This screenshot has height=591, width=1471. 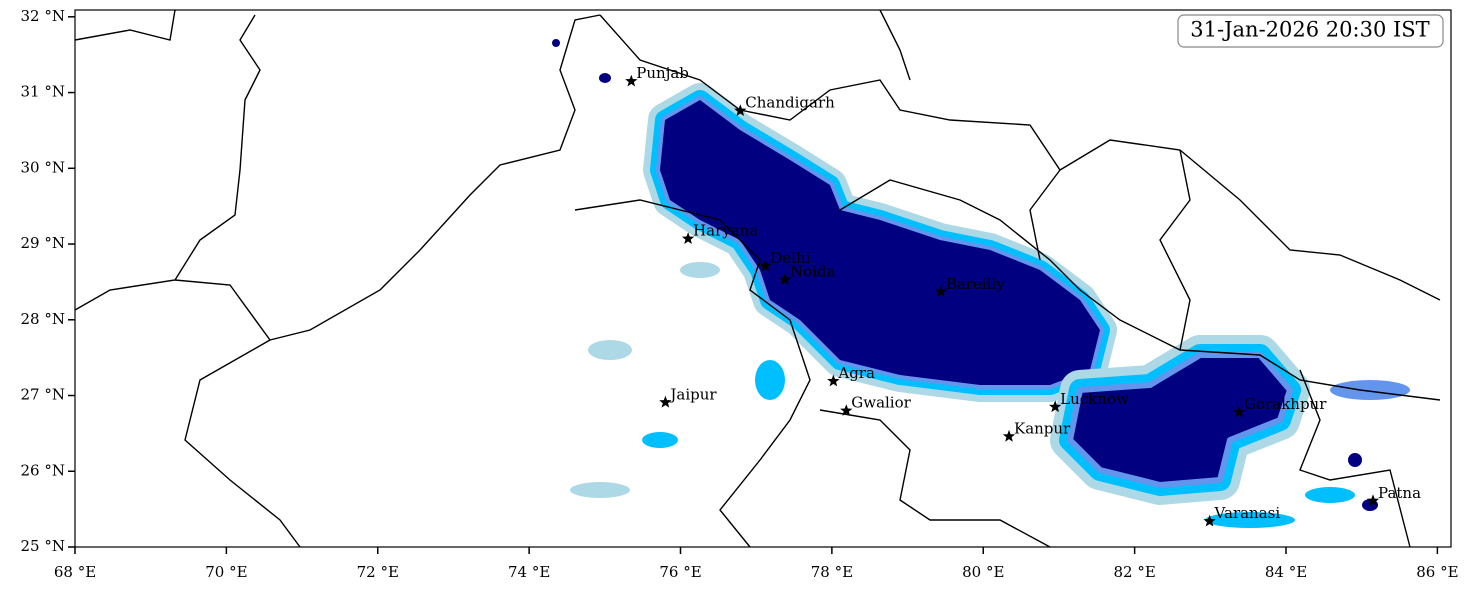 What do you see at coordinates (43, 16) in the screenshot?
I see `y-tick-label: 32 °N` at bounding box center [43, 16].